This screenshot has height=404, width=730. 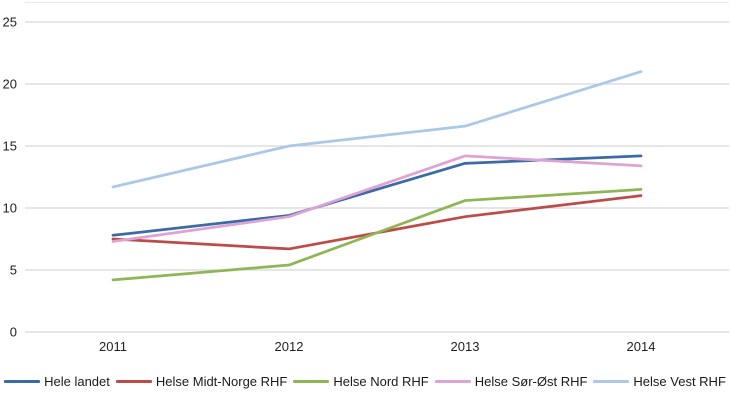 I want to click on legend-item-label: Helse Sør-Øst RHF, so click(x=531, y=381).